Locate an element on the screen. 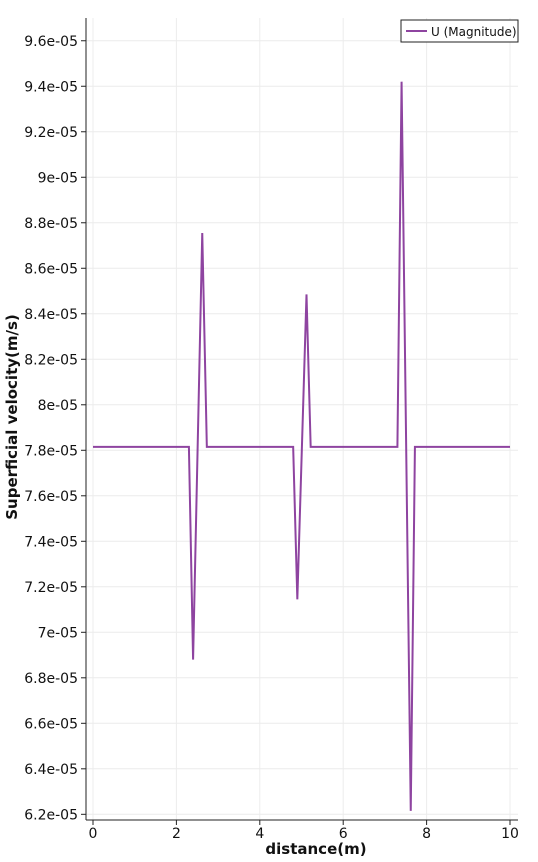 The image size is (538, 862). y-tick-label: 6.2e-05 is located at coordinates (51, 815).